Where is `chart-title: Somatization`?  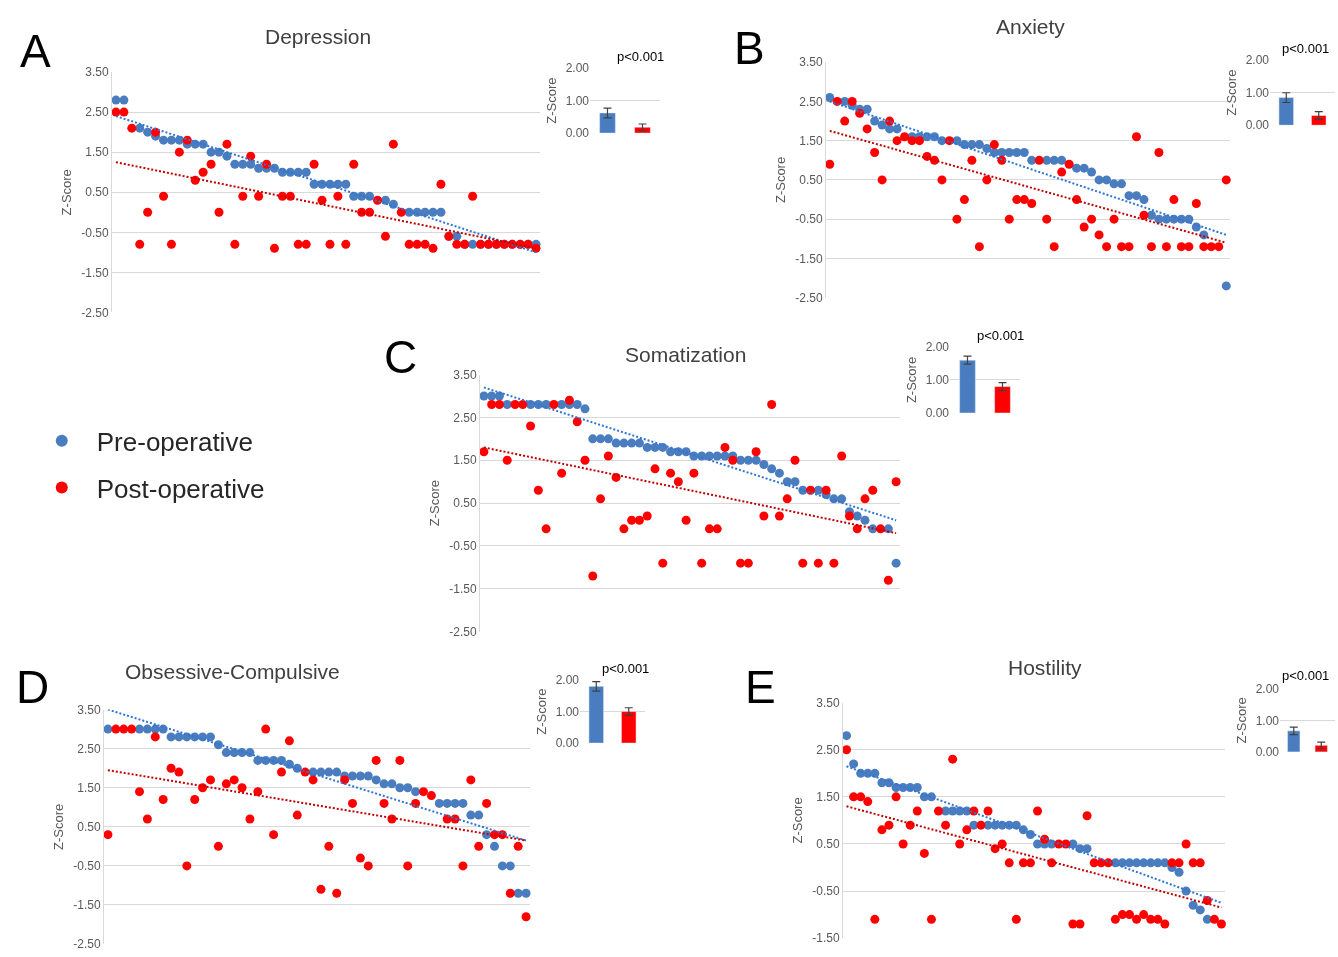
chart-title: Somatization is located at coordinates (686, 354).